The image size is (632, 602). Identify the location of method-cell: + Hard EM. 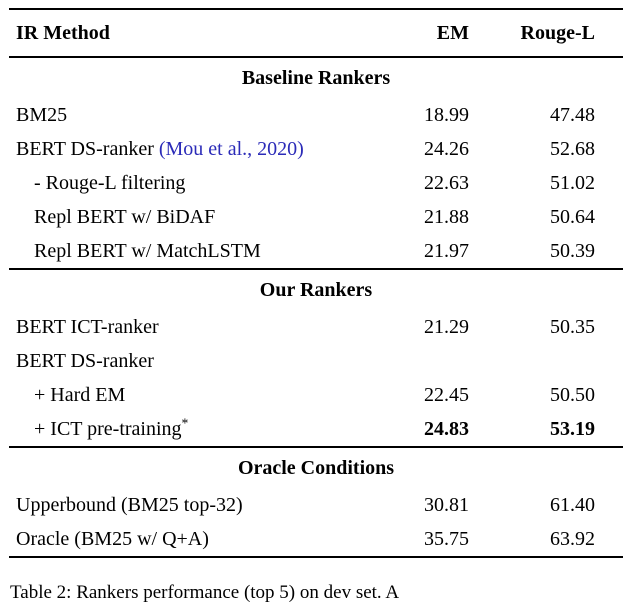
(80, 394).